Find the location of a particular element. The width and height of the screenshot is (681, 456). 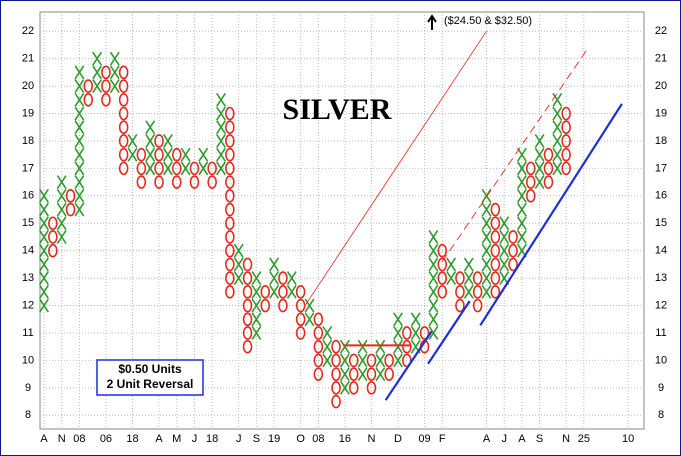

x-tick-label: 16 is located at coordinates (345, 439).